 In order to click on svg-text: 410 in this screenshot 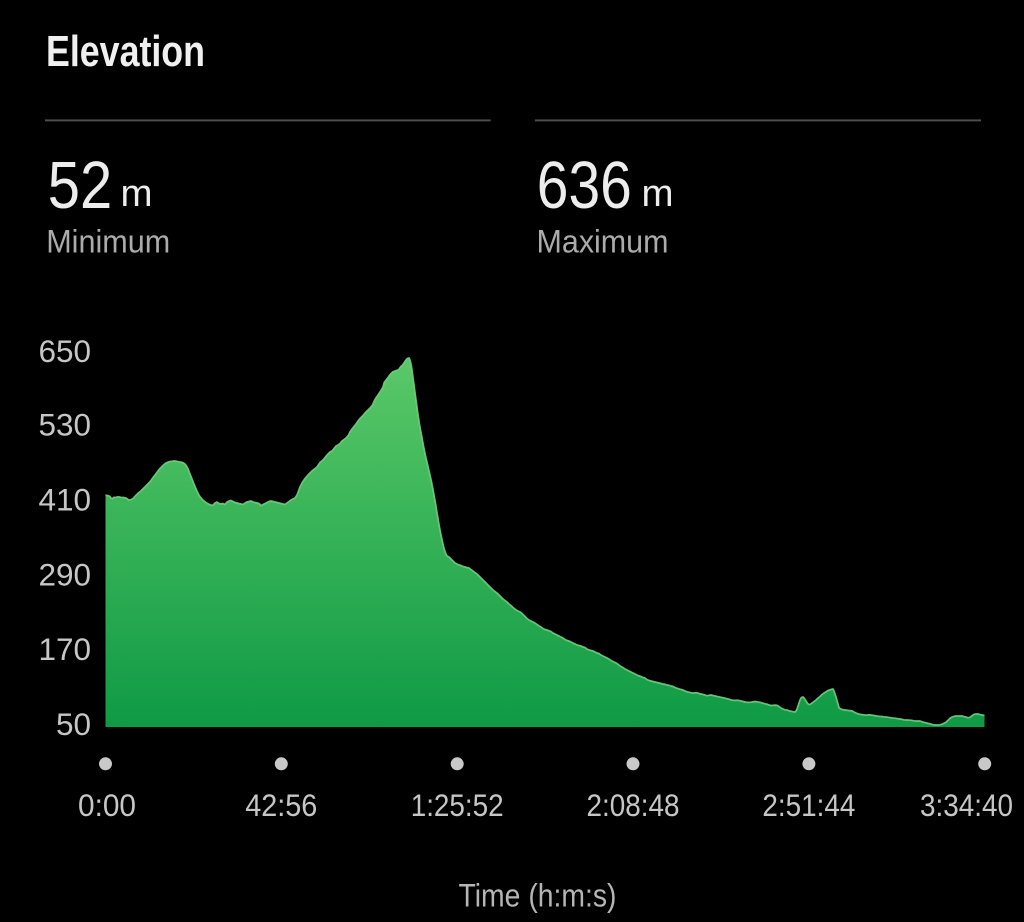, I will do `click(64, 500)`.